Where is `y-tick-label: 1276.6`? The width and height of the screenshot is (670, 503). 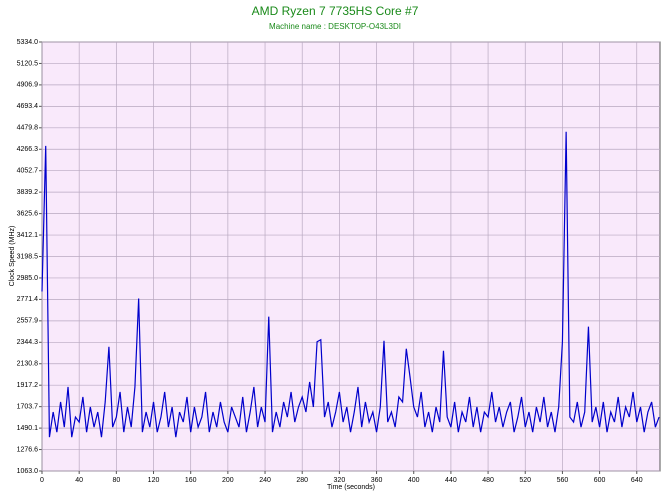 y-tick-label: 1276.6 is located at coordinates (28, 449).